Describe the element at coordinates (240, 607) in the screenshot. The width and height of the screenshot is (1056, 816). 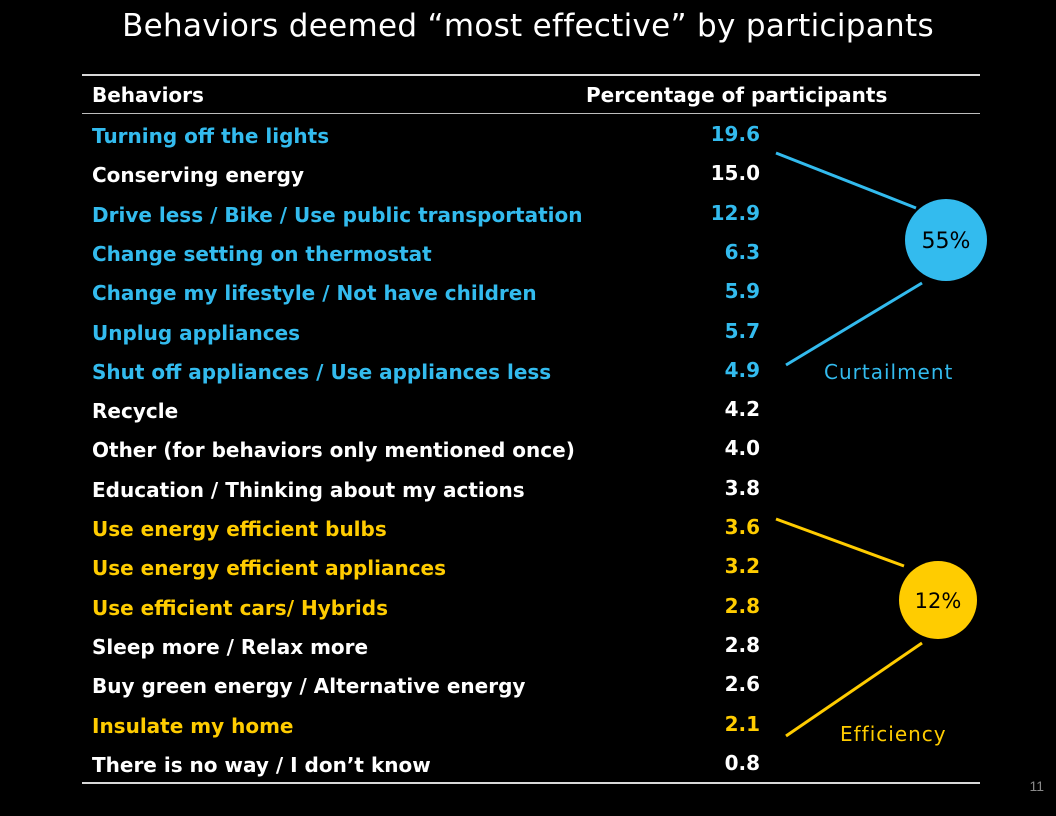
I see `behavior-label: Use efficient cars/ Hybrids` at that location.